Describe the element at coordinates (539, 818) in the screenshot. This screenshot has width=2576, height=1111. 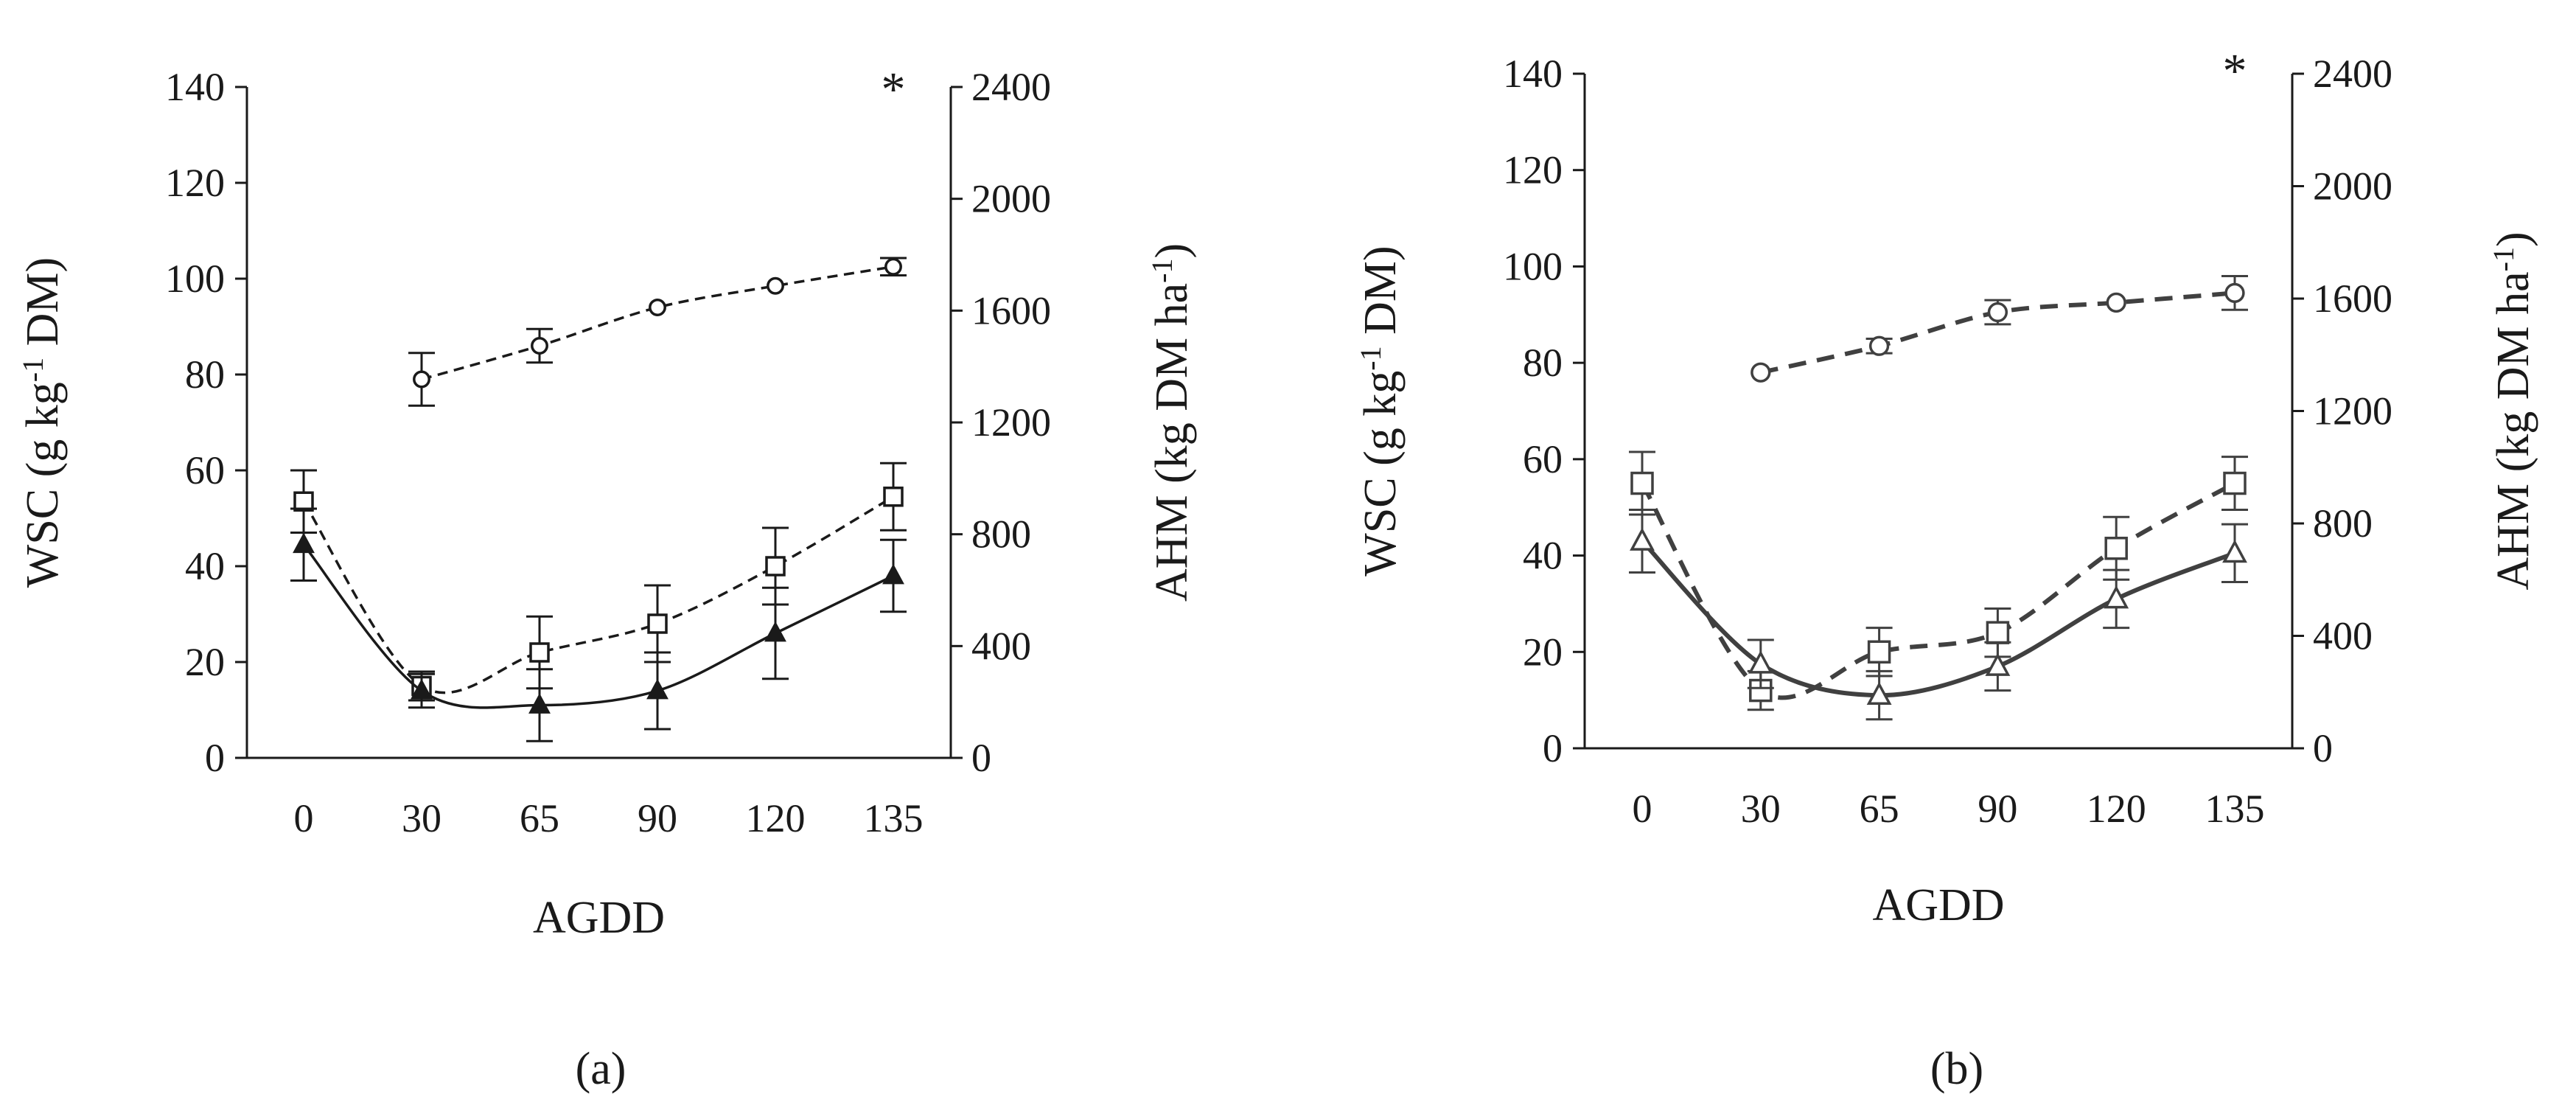
I see `x-tick-label: 65` at that location.